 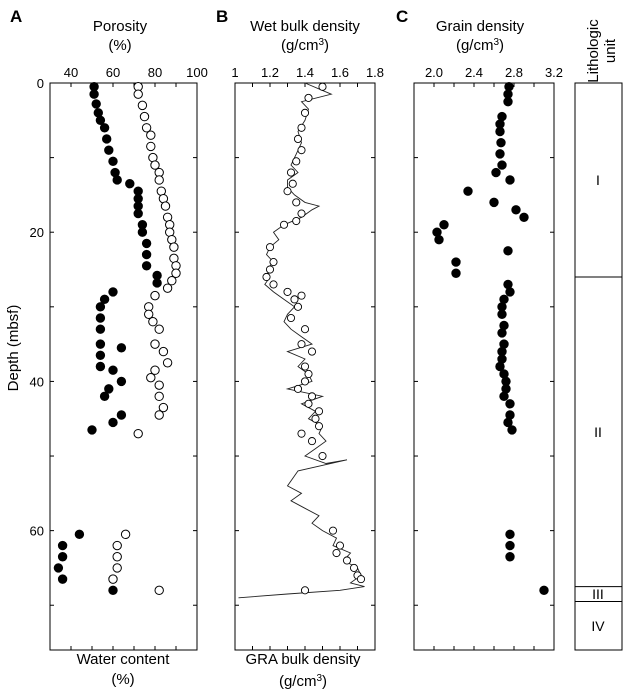 I want to click on x-tick-label: 2.8, so click(x=514, y=72).